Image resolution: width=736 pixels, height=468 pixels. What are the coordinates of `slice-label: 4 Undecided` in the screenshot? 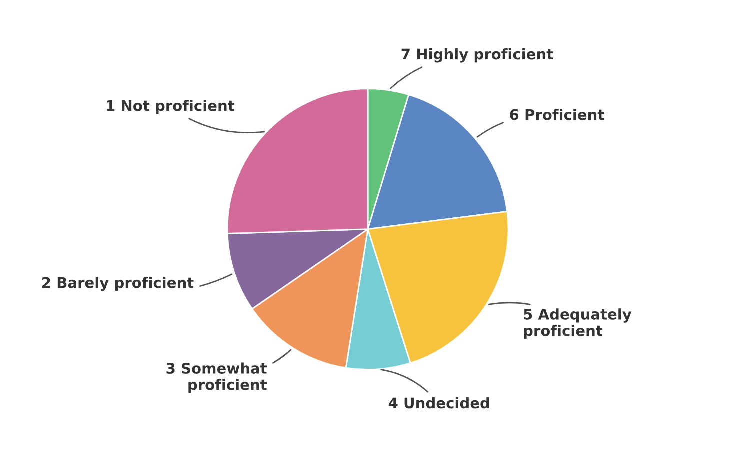 It's located at (439, 403).